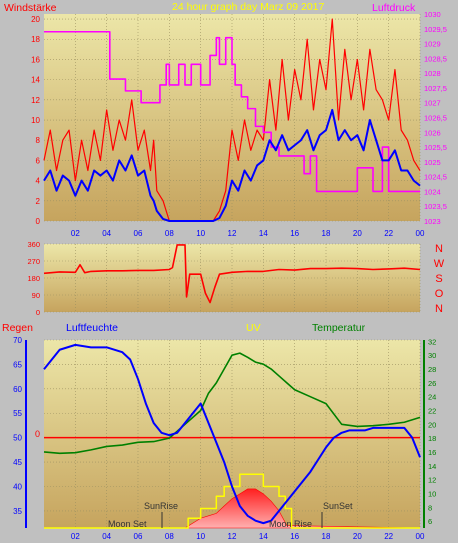  Describe the element at coordinates (127, 524) in the screenshot. I see `moonset-label: Moon Set` at that location.